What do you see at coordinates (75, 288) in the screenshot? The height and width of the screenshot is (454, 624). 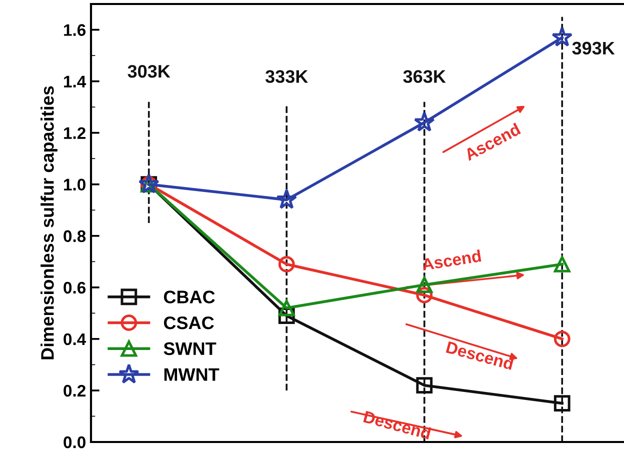 I see `y-tick-label: 0.6` at bounding box center [75, 288].